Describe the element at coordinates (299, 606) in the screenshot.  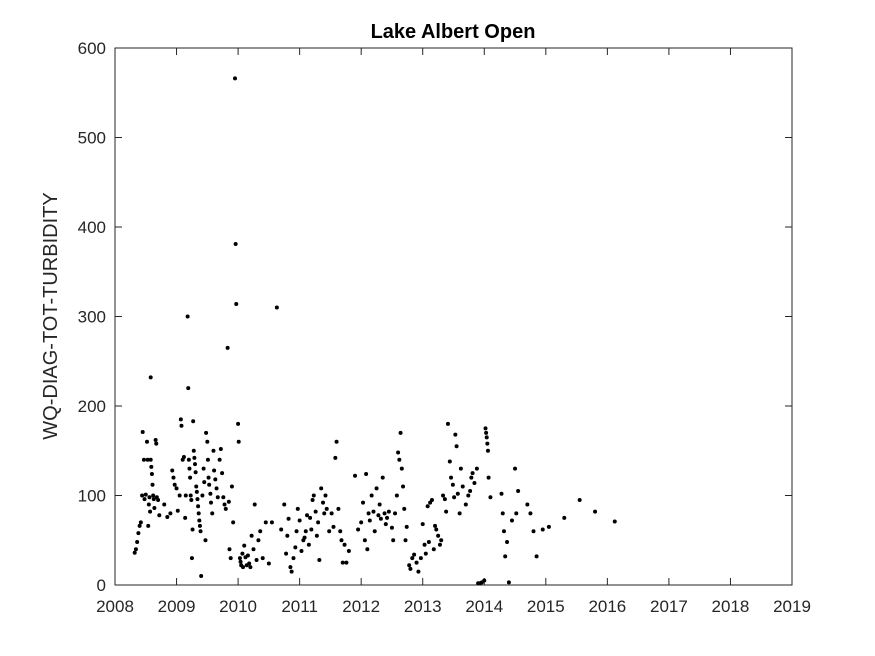
I see `x-tick-label: 2011` at that location.